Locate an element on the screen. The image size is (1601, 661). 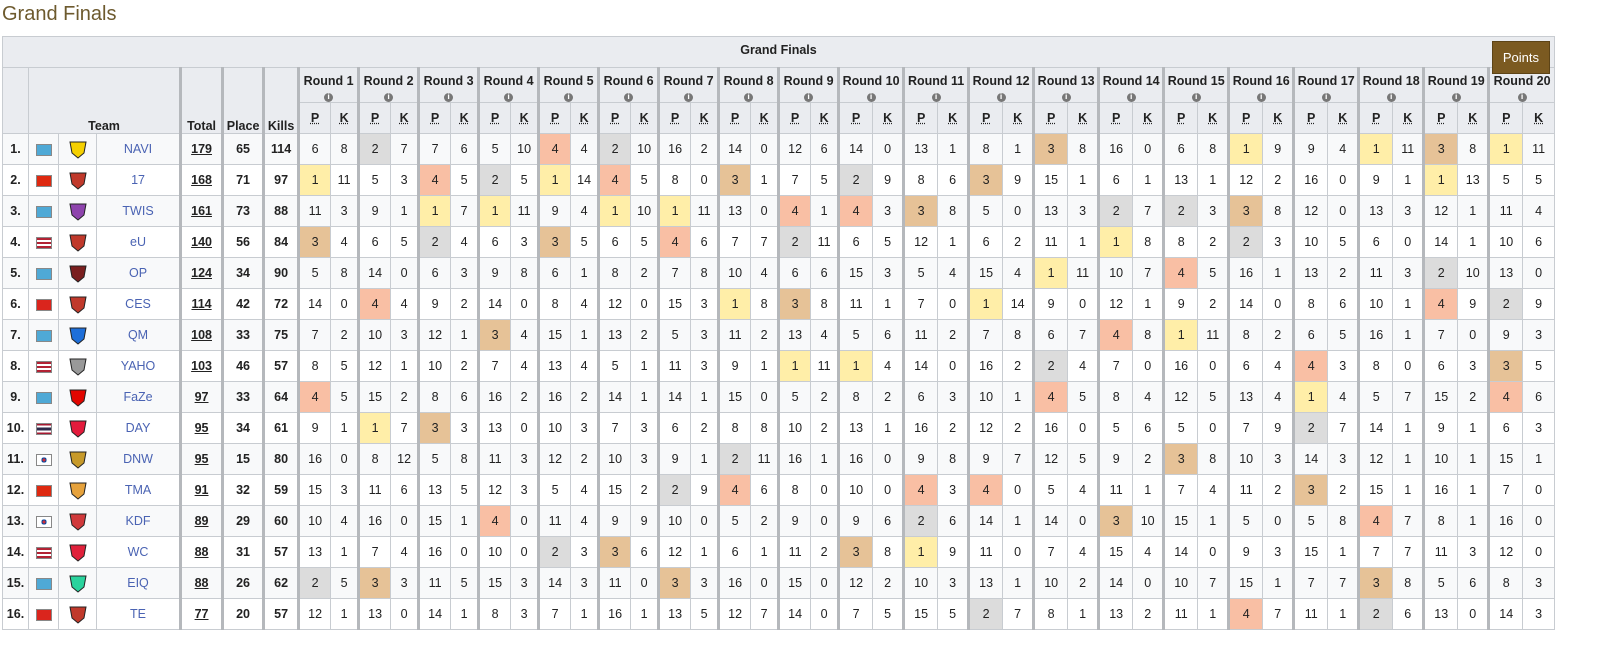
team-link: DAY is located at coordinates (138, 428).